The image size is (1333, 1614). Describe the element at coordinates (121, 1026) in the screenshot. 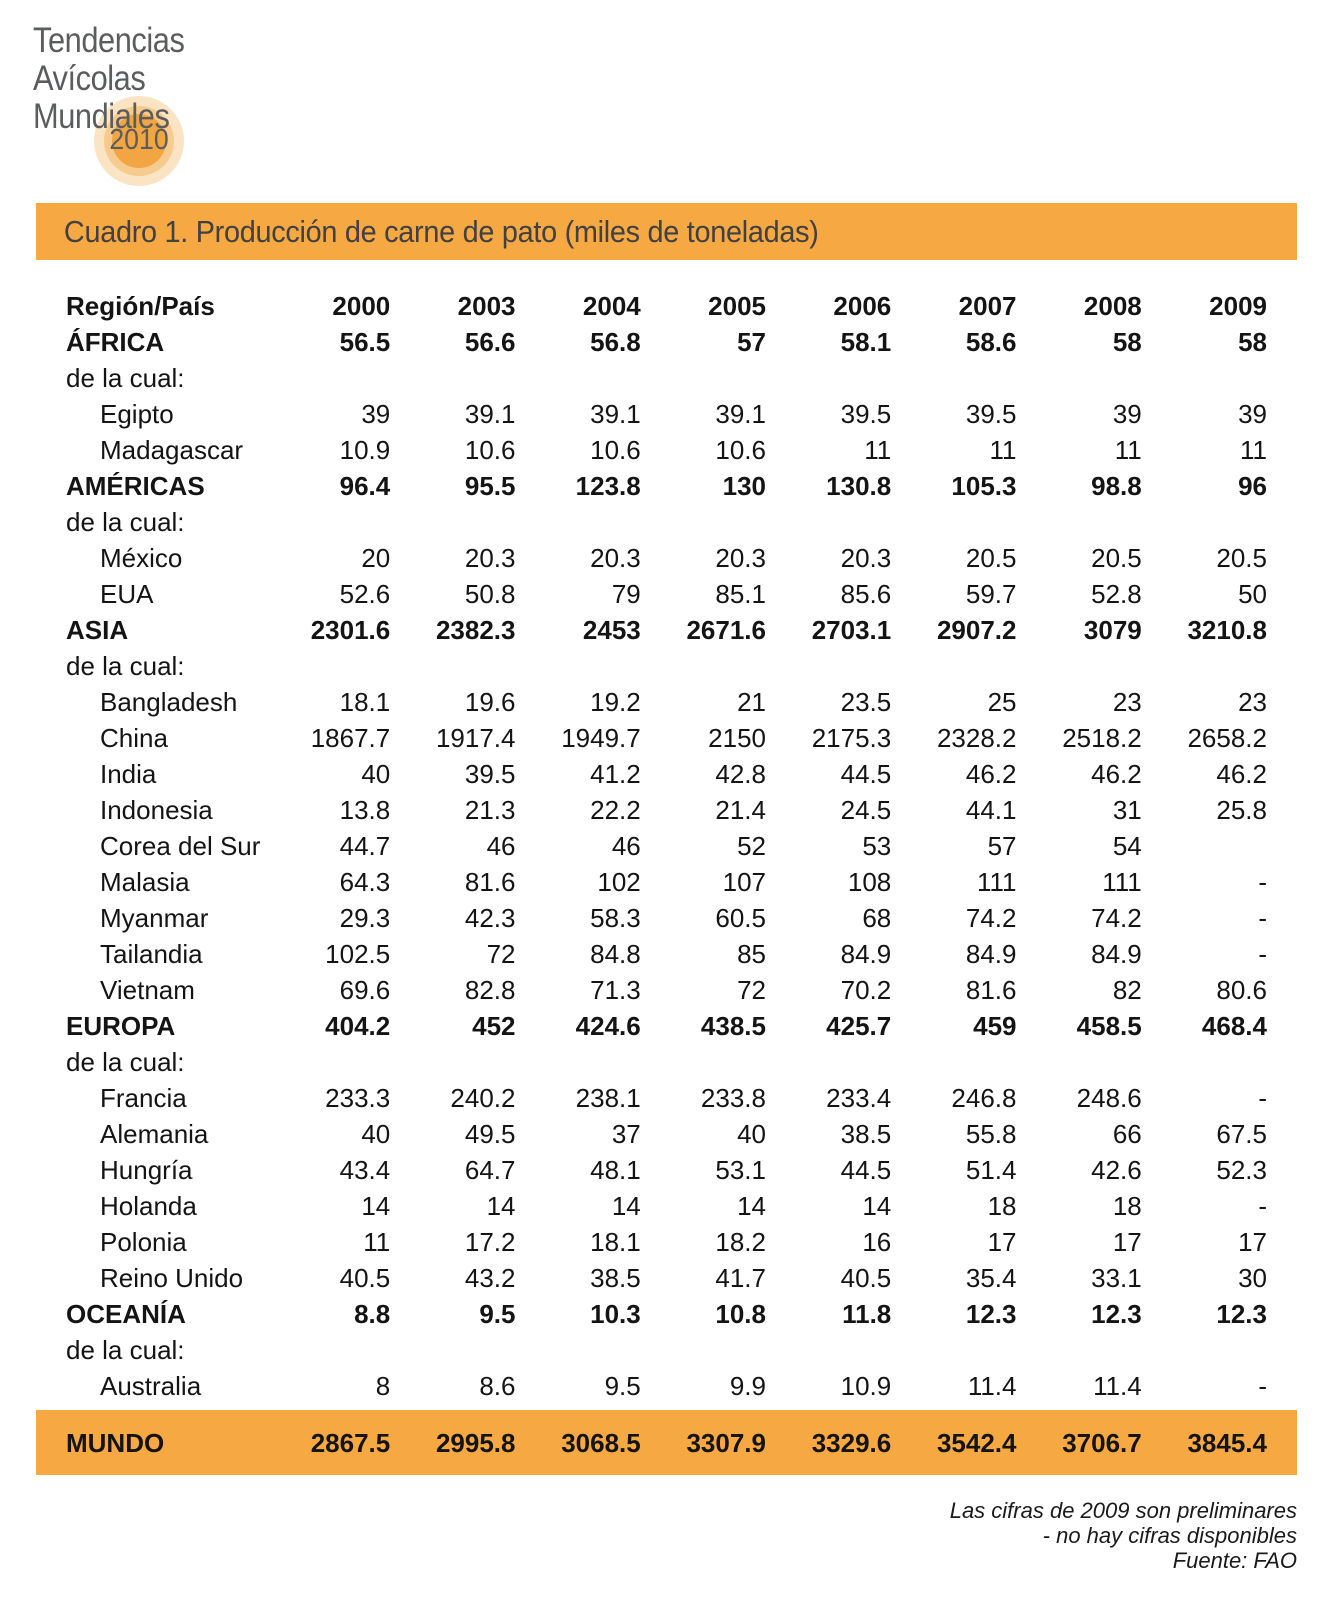

I see `row-label: EUROPA` at that location.